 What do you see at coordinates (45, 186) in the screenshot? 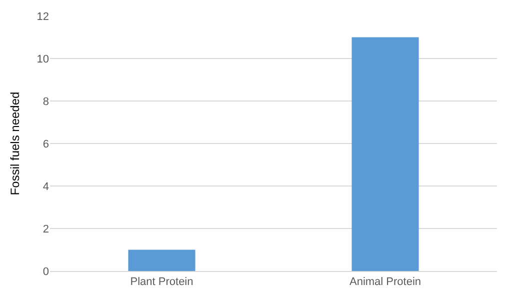
I see `y-tick-label: 4` at bounding box center [45, 186].